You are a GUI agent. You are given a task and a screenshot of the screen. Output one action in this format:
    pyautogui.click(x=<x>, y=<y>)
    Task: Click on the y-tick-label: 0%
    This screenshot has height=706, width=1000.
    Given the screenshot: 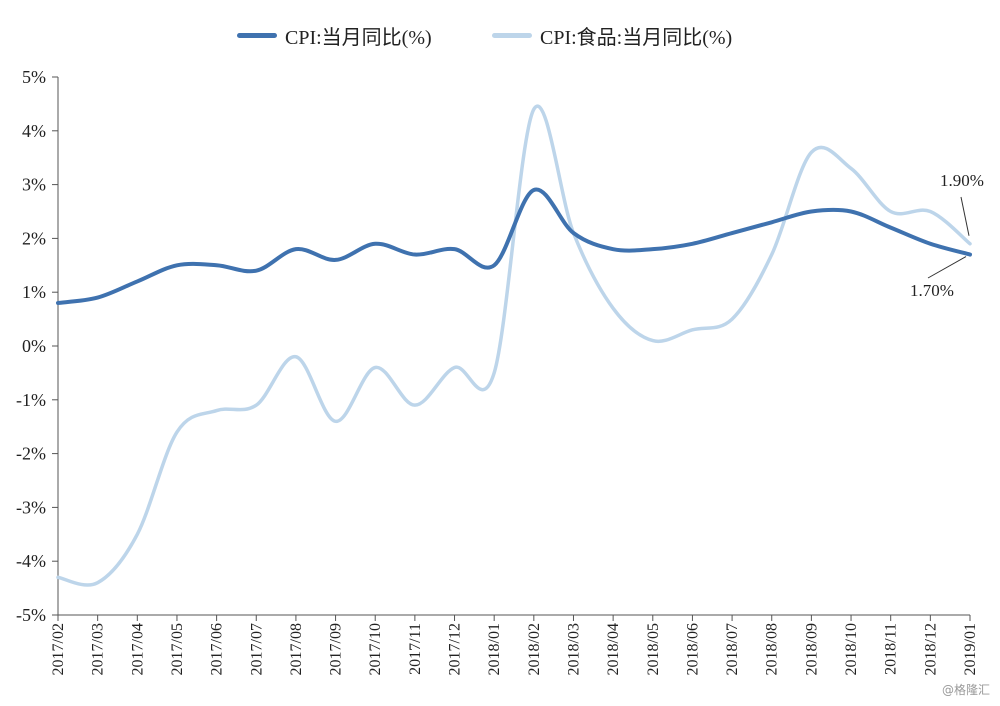 What is the action you would take?
    pyautogui.click(x=34, y=346)
    